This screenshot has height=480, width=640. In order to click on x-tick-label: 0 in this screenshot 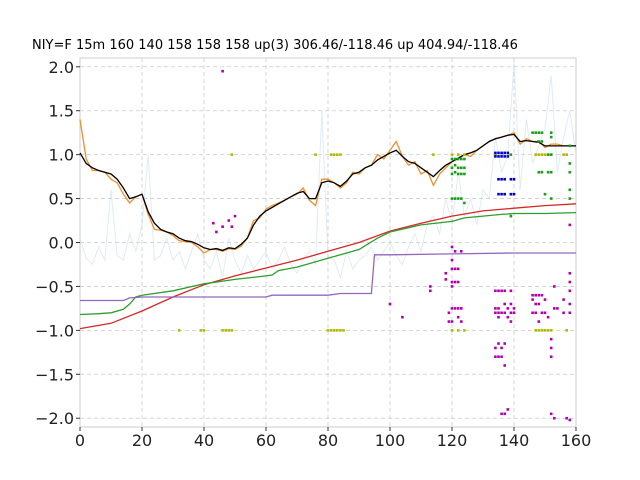, I will do `click(80, 440)`.